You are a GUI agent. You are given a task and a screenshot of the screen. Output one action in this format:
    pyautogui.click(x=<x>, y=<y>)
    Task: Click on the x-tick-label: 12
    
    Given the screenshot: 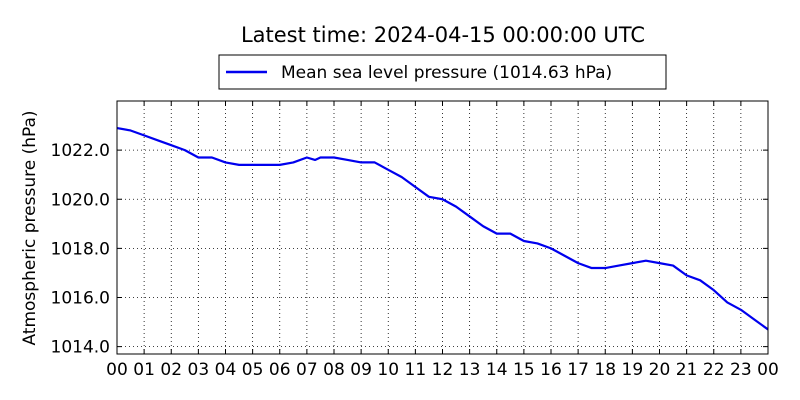 What is the action you would take?
    pyautogui.click(x=443, y=370)
    